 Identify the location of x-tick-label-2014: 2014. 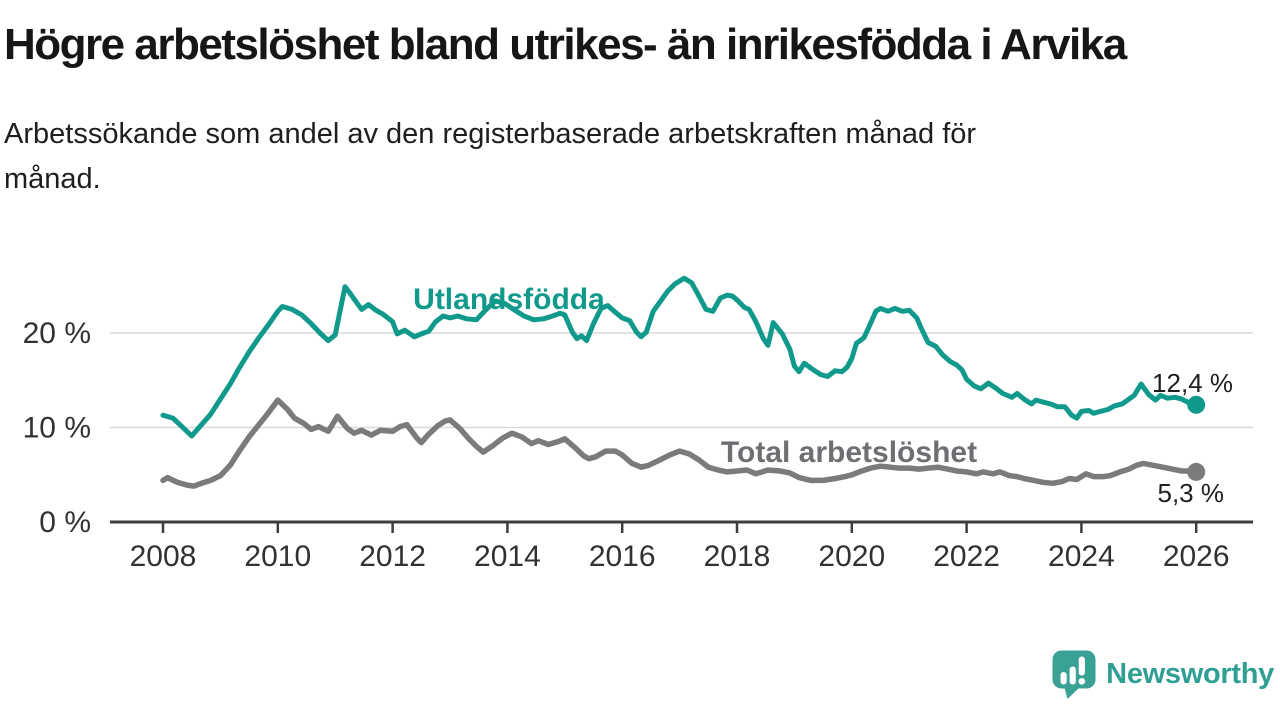
(507, 556).